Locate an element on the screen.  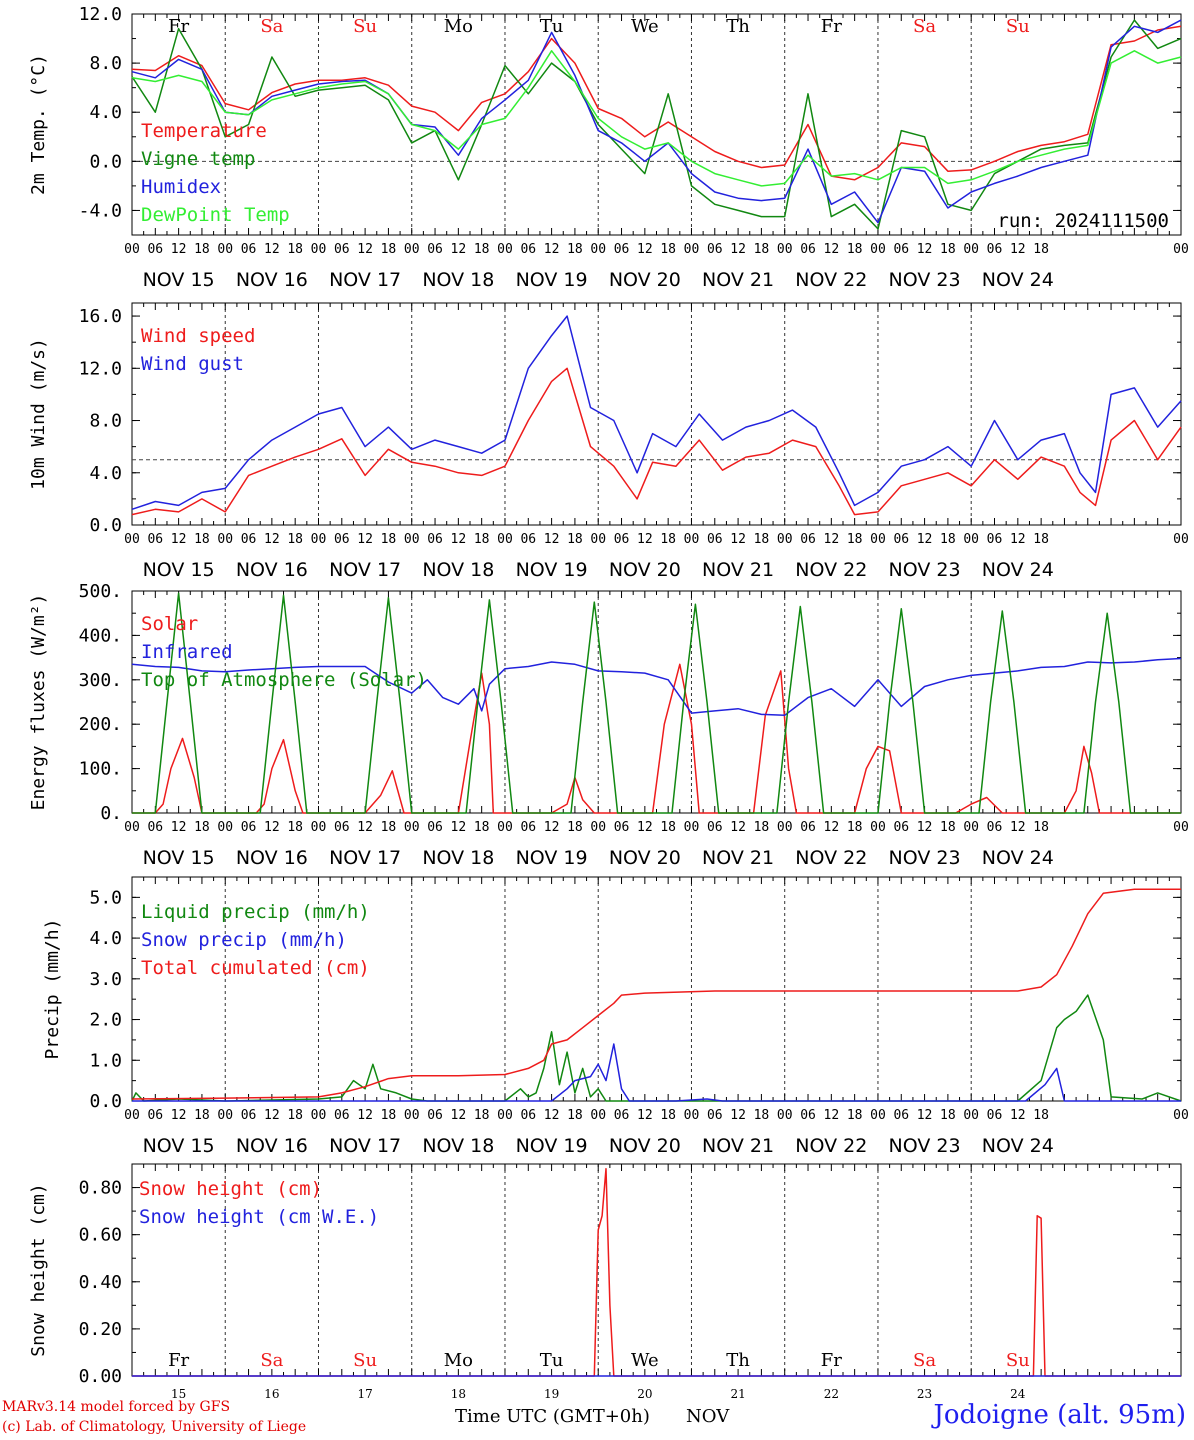
date-label: NOV 24 is located at coordinates (1018, 570).